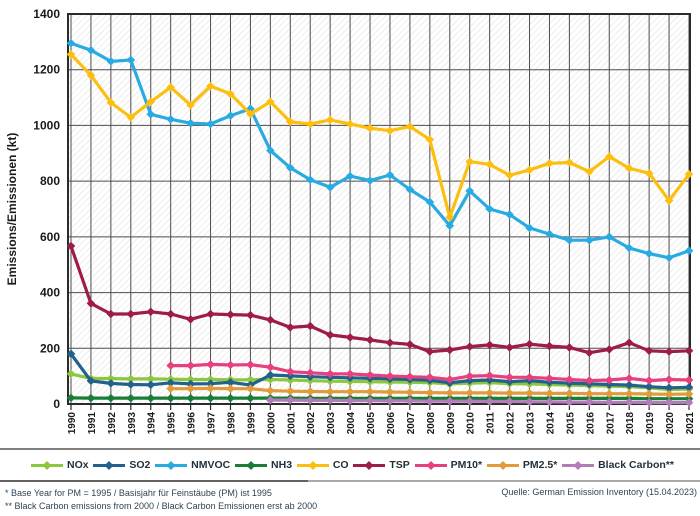  What do you see at coordinates (511, 423) in the screenshot?
I see `x-tick-label: 2012` at bounding box center [511, 423].